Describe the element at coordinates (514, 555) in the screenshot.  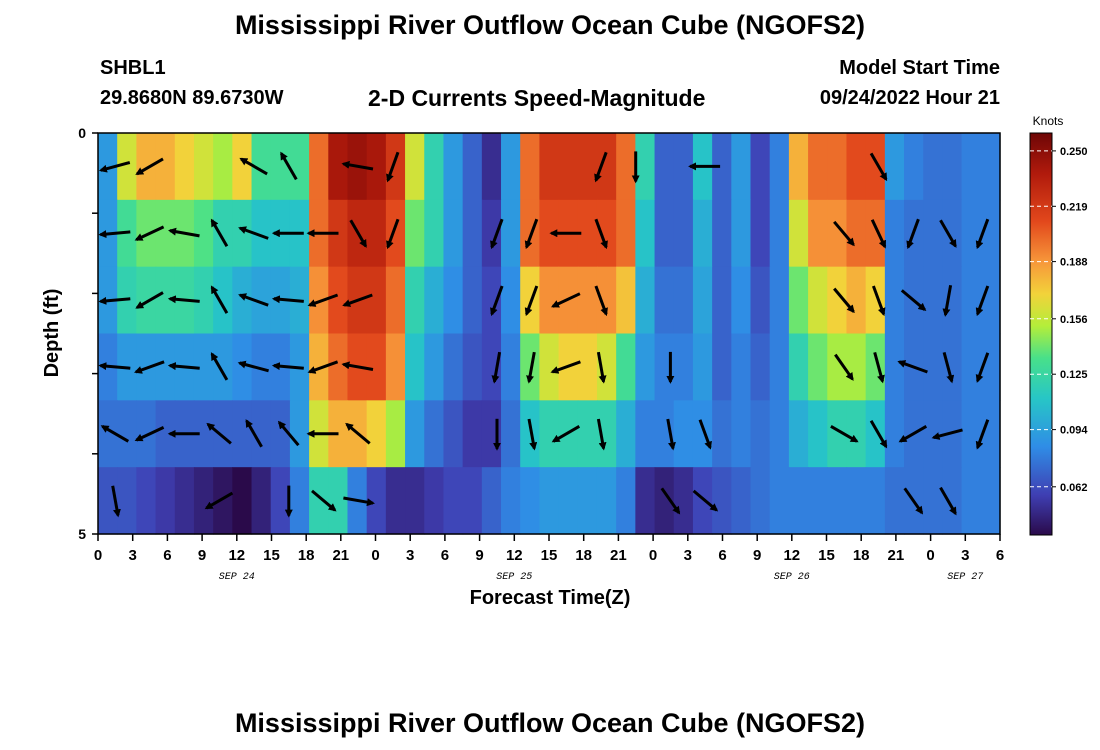
I see `x-tick-label: 12` at that location.